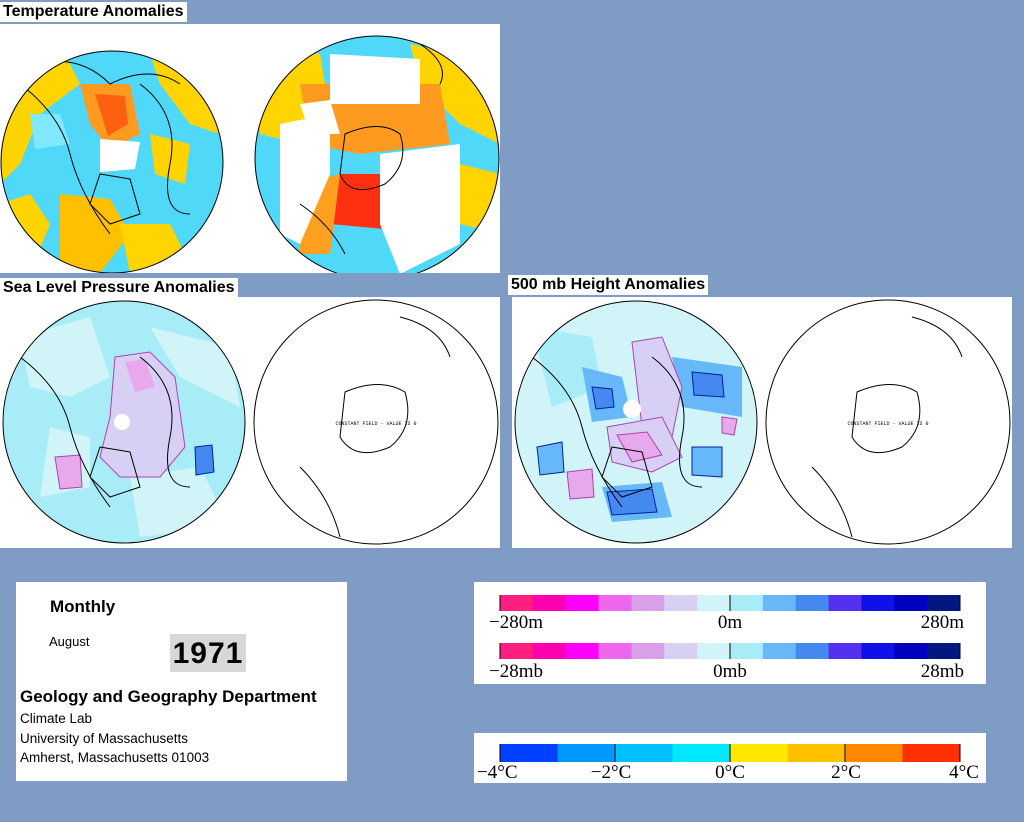  I want to click on height-color-bar, so click(730, 603).